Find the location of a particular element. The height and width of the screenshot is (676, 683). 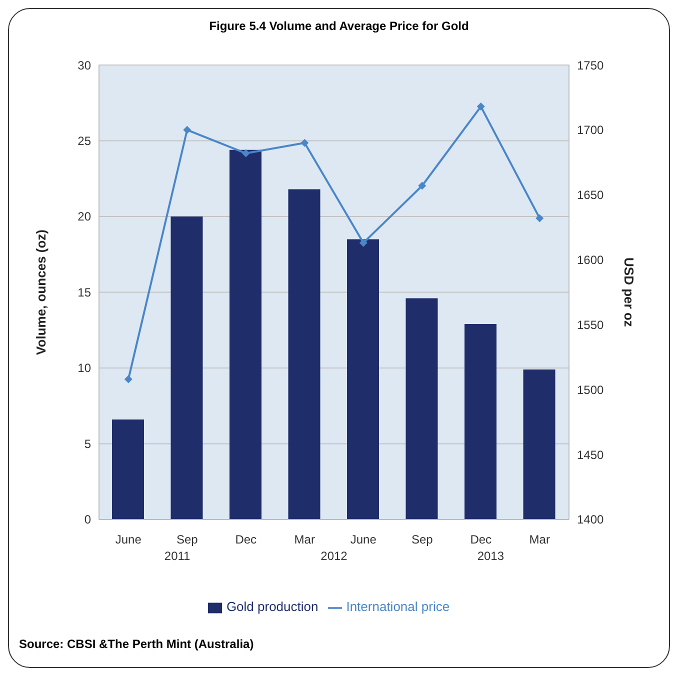

y-tick-label: 30 is located at coordinates (85, 65).